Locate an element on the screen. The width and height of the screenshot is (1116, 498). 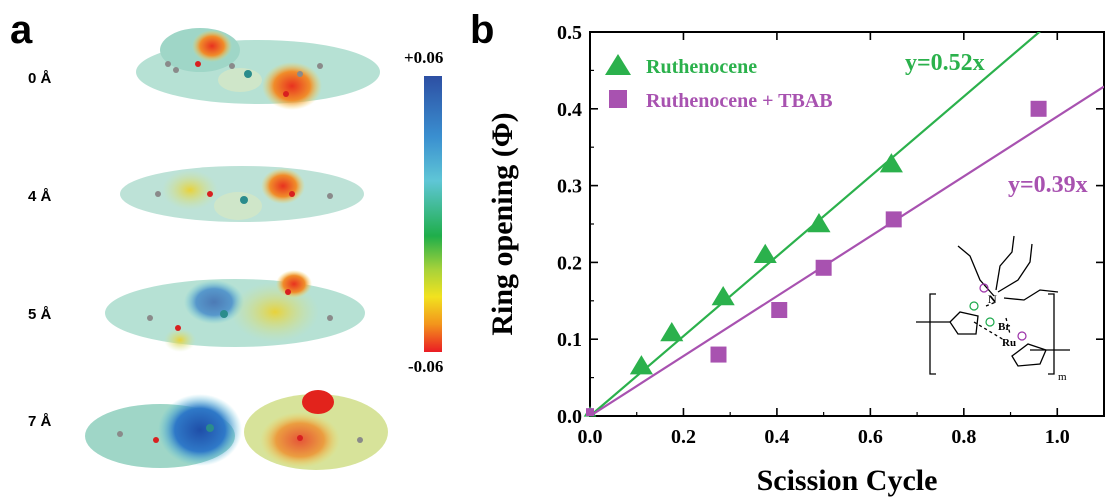
panel-a-letter: a is located at coordinates (21, 30).